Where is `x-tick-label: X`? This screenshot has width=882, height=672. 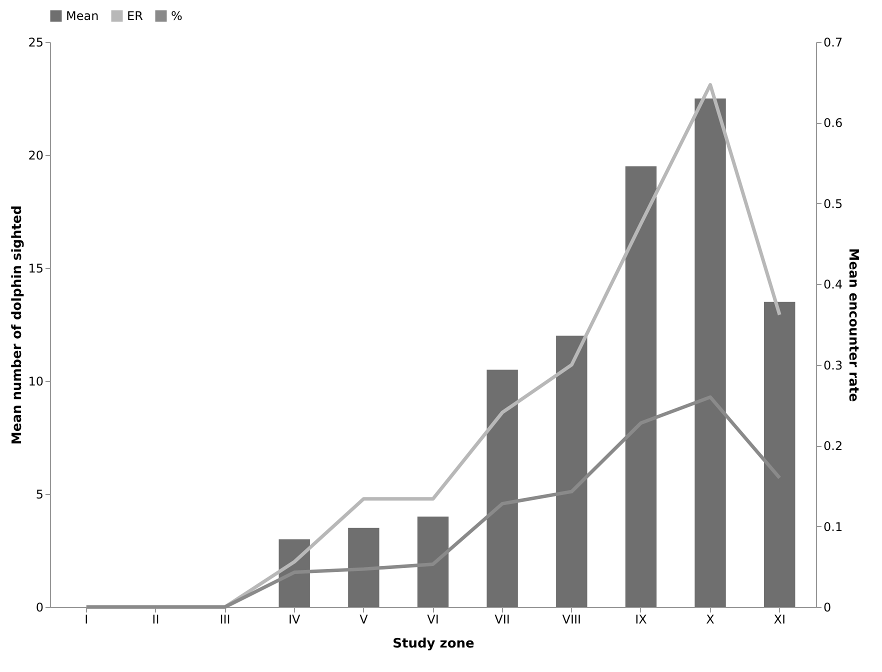 x-tick-label: X is located at coordinates (710, 619).